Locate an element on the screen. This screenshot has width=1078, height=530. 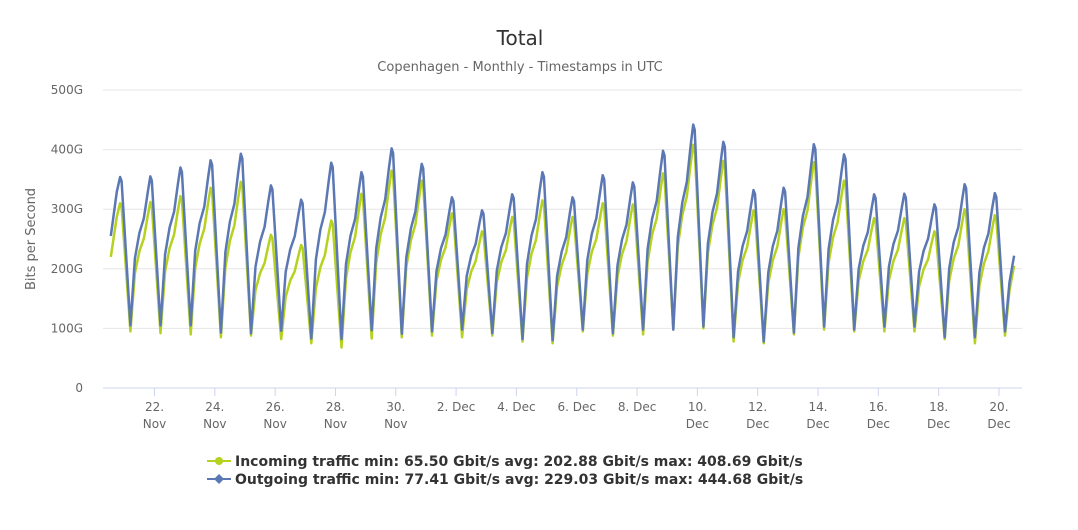
y-tick-label: 500G is located at coordinates (67, 90).